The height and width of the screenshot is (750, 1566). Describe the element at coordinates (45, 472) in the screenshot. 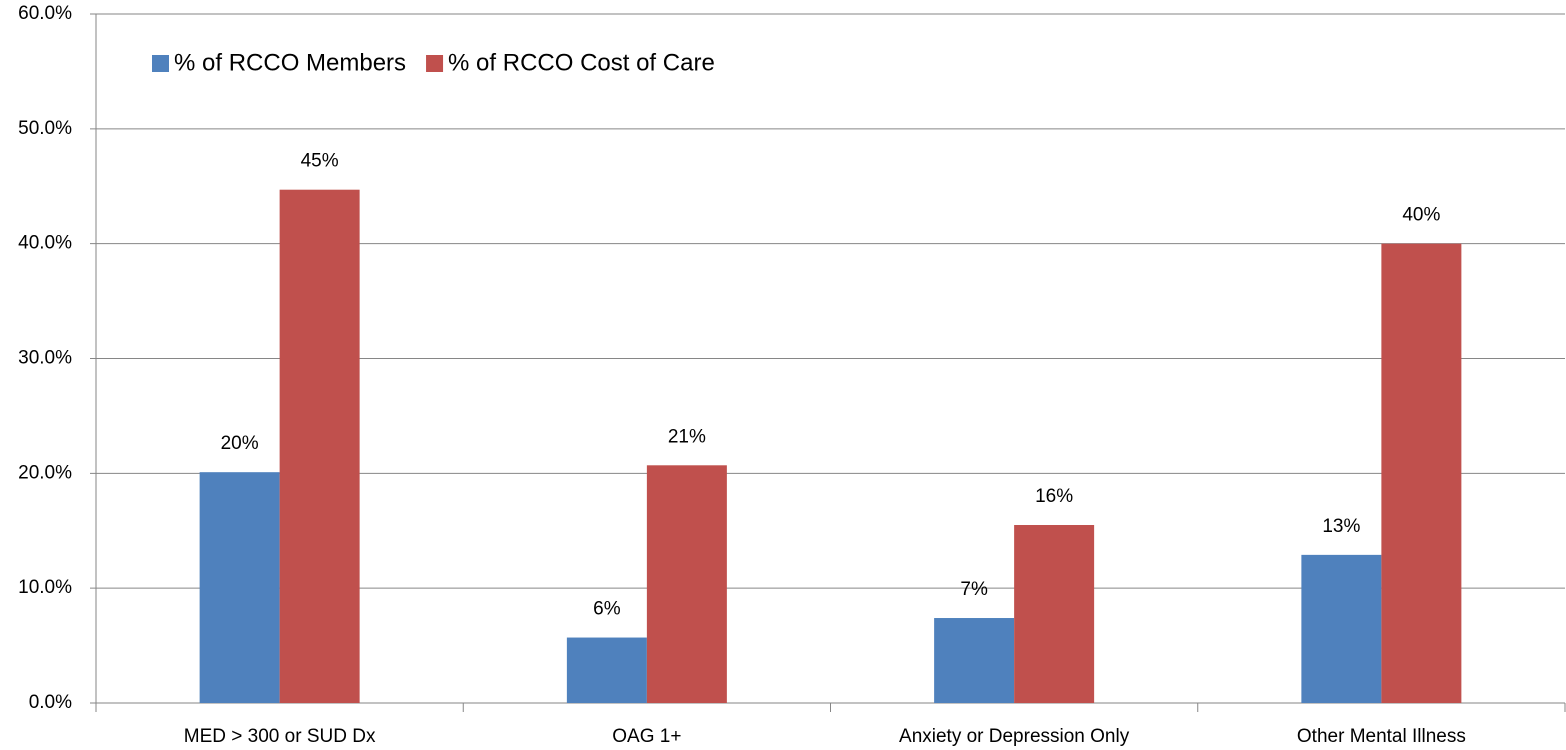

I see `y-tick-label: 20.0%` at that location.